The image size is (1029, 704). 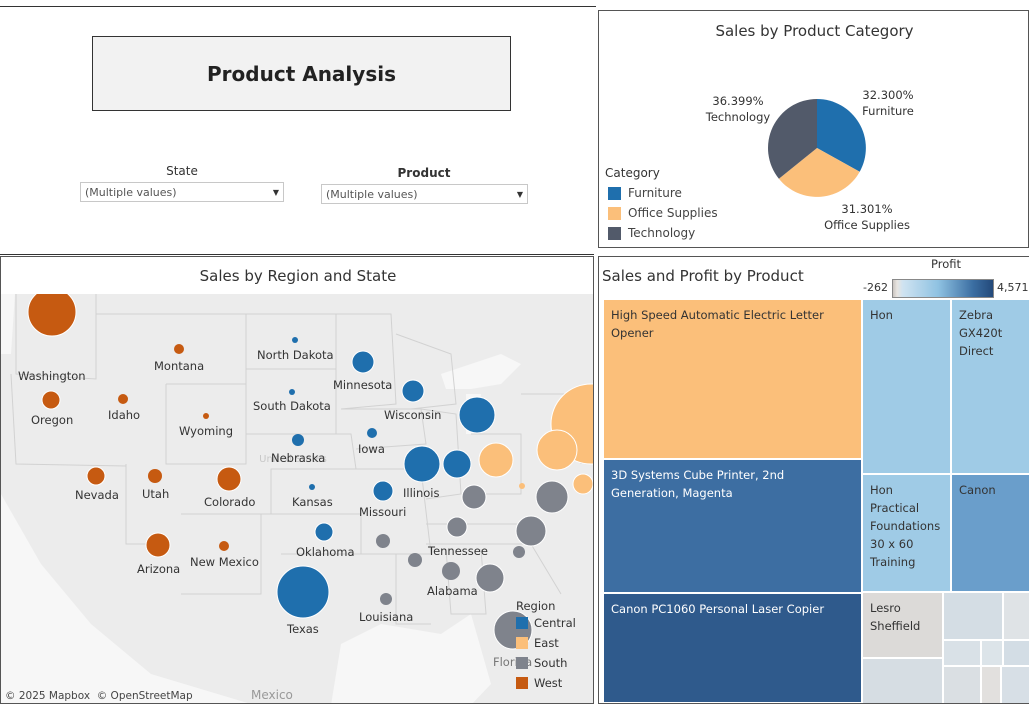 What do you see at coordinates (421, 493) in the screenshot?
I see `state-label-illinois: Illinois` at bounding box center [421, 493].